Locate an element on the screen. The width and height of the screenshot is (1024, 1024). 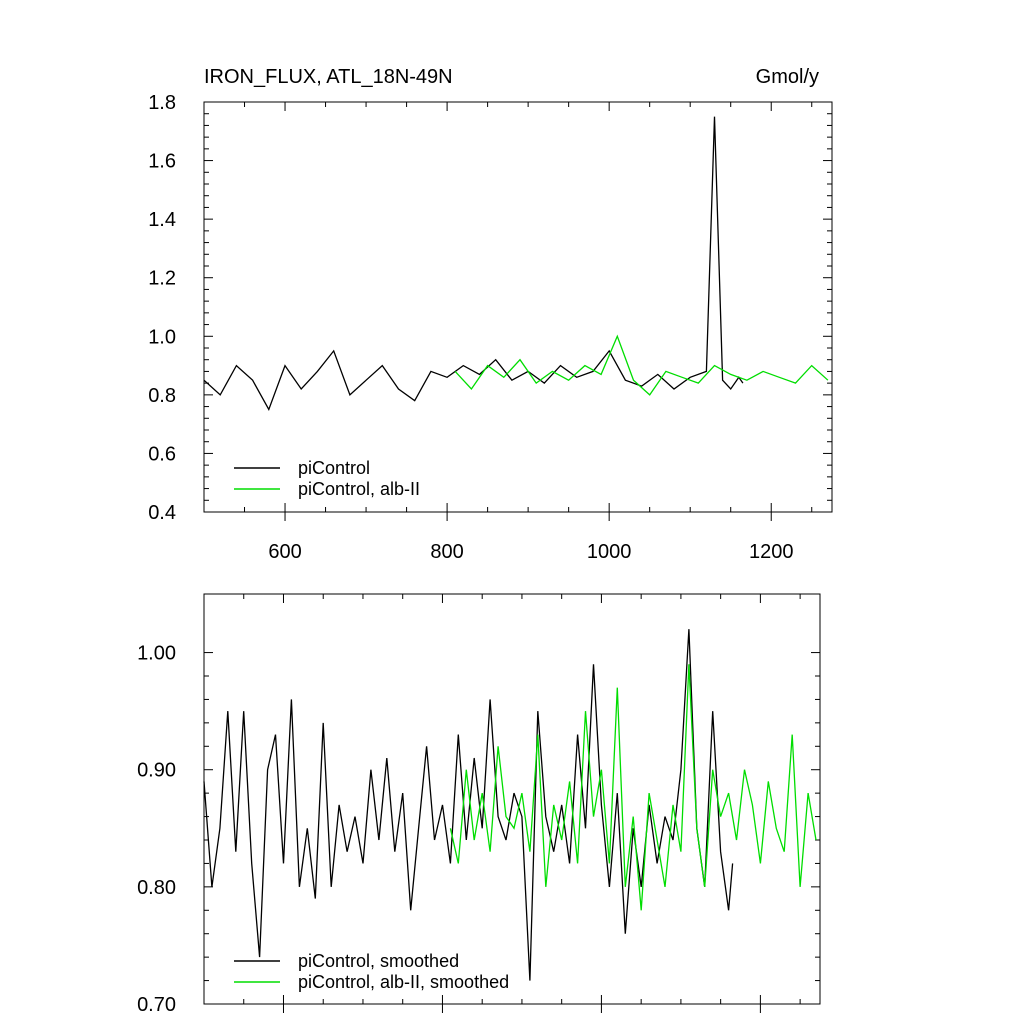
y-tick-label: 1.2 is located at coordinates (162, 279).